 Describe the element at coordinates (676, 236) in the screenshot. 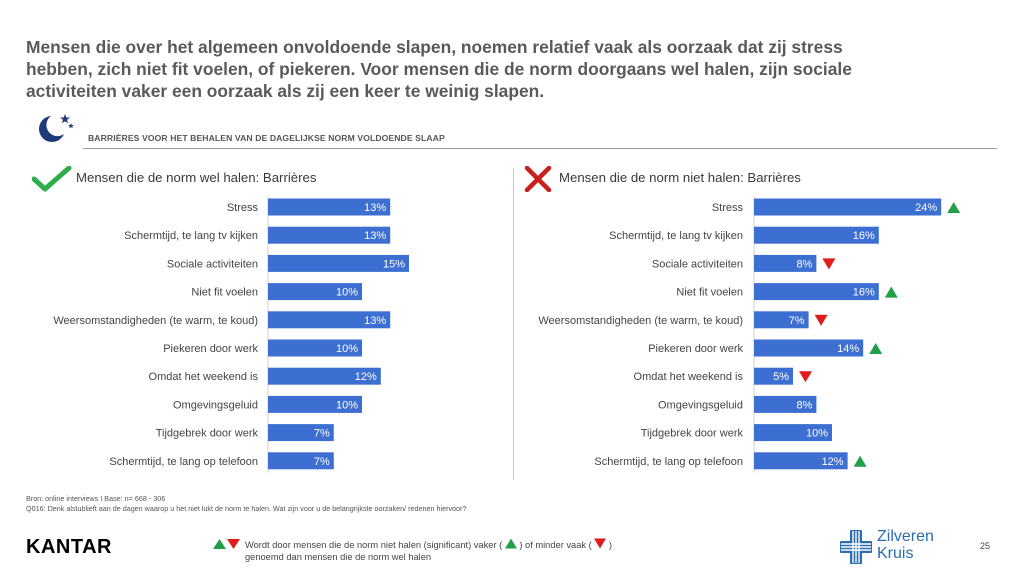

I see `right-category-label: Schermtijd, te lang tv kijken` at that location.